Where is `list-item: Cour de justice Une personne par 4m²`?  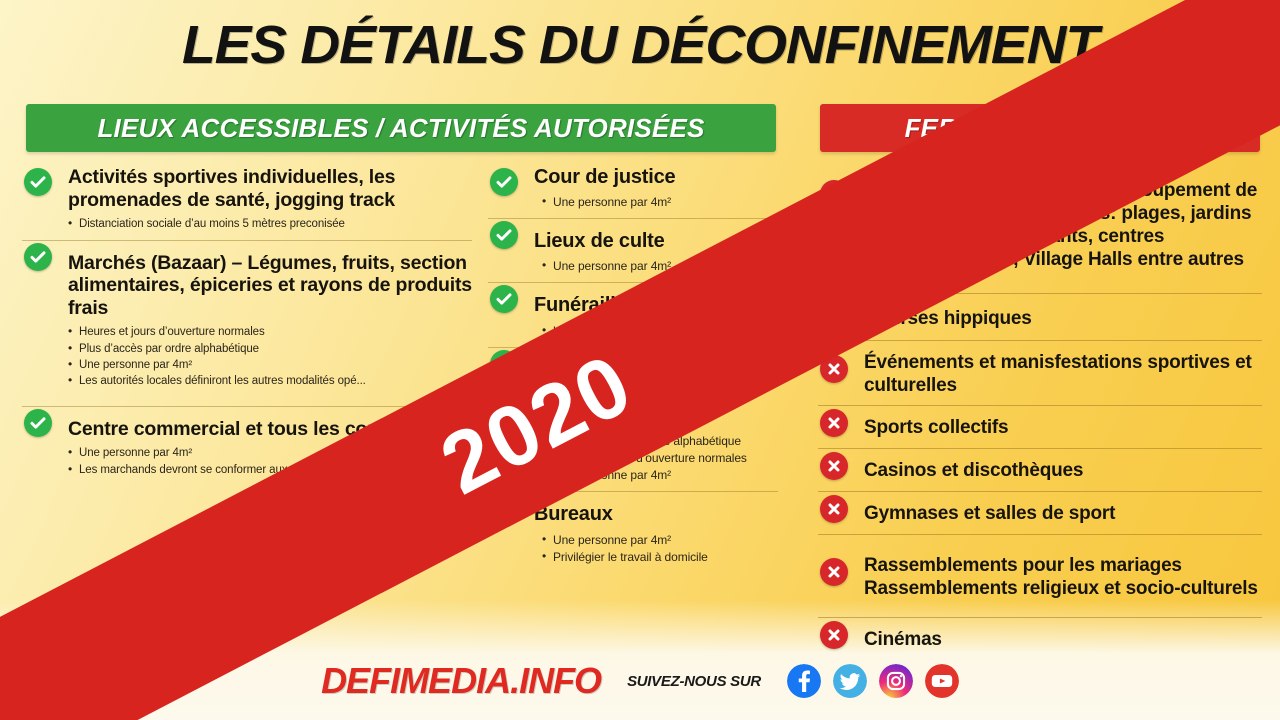
list-item: Cour de justice Une personne par 4m² is located at coordinates (633, 188).